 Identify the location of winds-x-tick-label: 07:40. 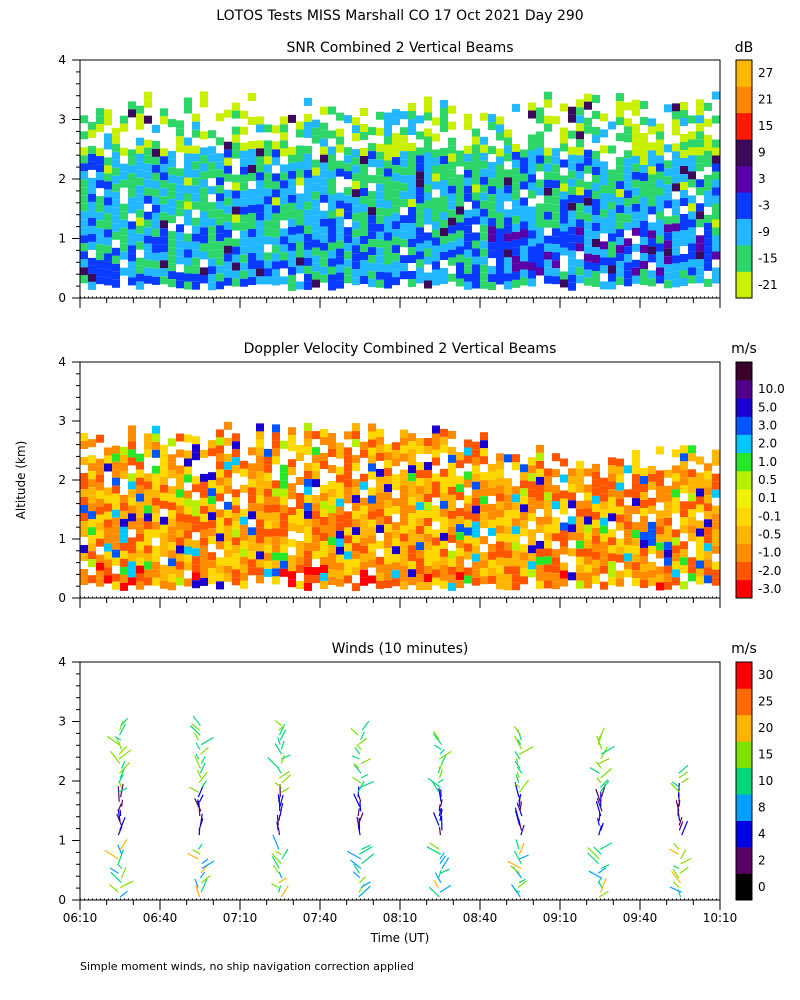
(320, 918).